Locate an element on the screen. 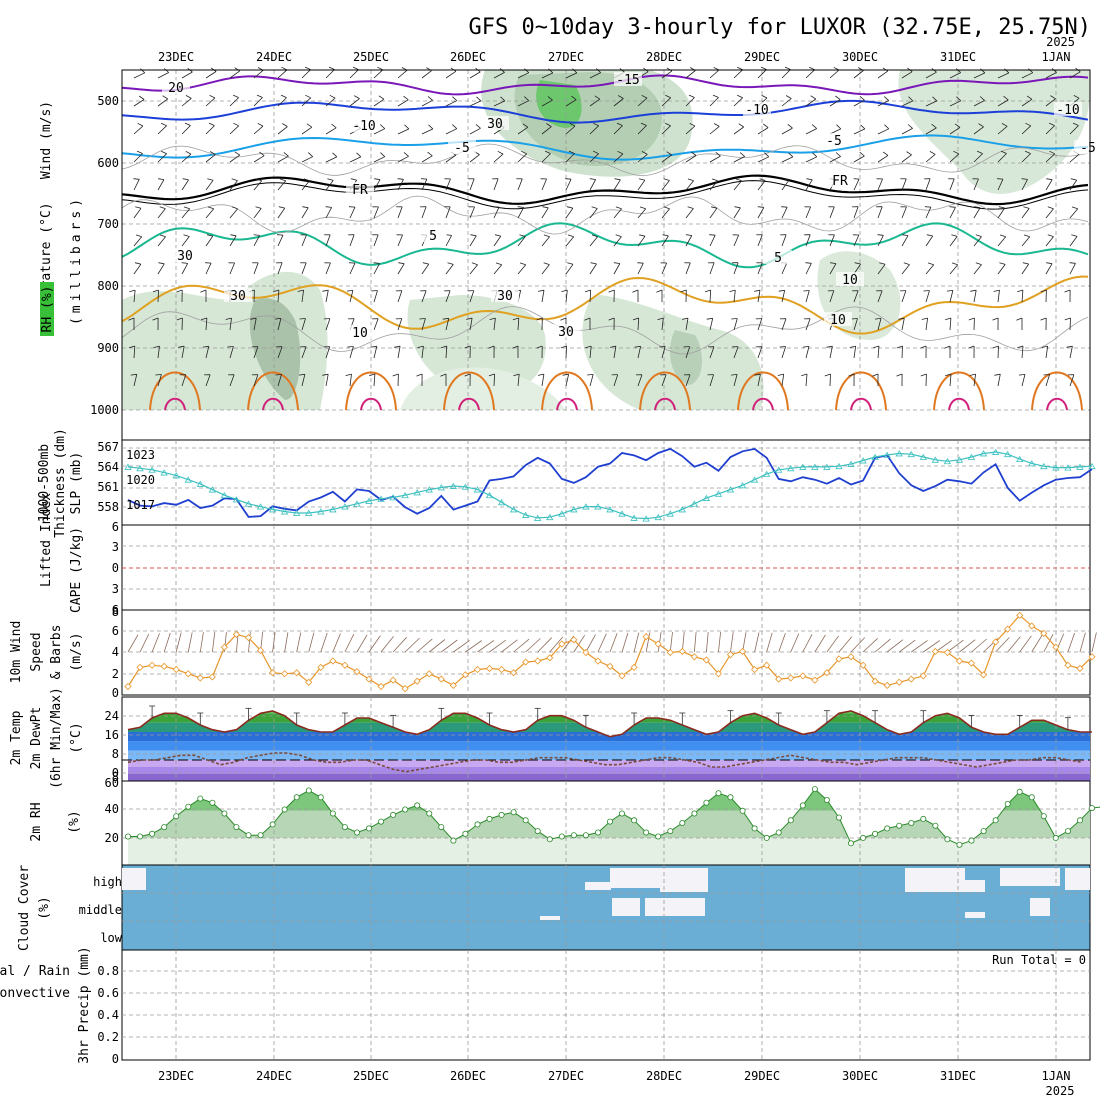 Image resolution: width=1100 pixels, height=1104 pixels. rh2m-label: 2m RH is located at coordinates (36, 821).